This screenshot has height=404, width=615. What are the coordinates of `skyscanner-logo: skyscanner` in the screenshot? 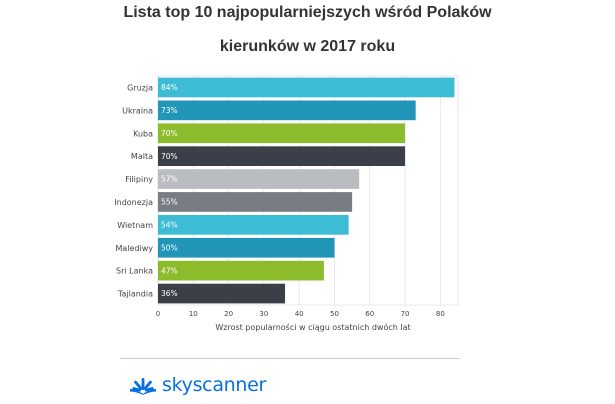 It's located at (197, 385).